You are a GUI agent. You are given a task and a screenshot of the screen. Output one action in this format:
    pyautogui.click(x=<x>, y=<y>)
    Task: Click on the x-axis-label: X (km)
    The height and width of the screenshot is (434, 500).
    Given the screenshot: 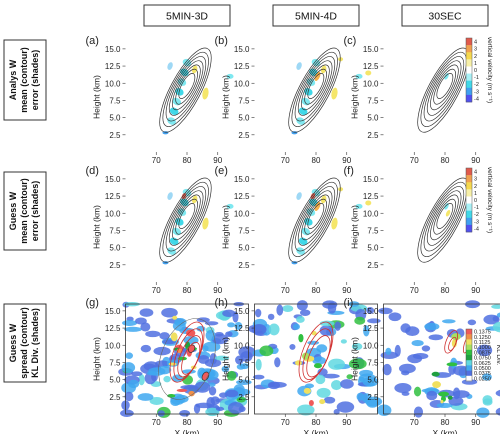 What is the action you would take?
    pyautogui.click(x=186, y=431)
    